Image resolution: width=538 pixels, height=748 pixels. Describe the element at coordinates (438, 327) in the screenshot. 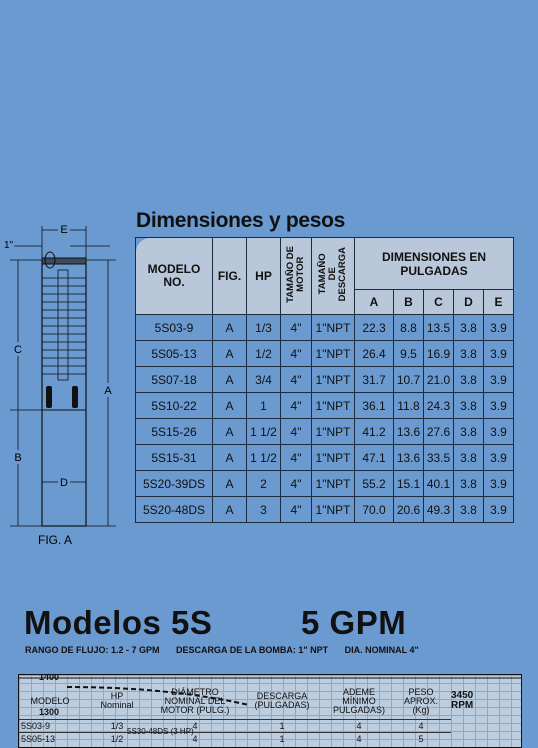

I see `table-cell: 13.5` at that location.